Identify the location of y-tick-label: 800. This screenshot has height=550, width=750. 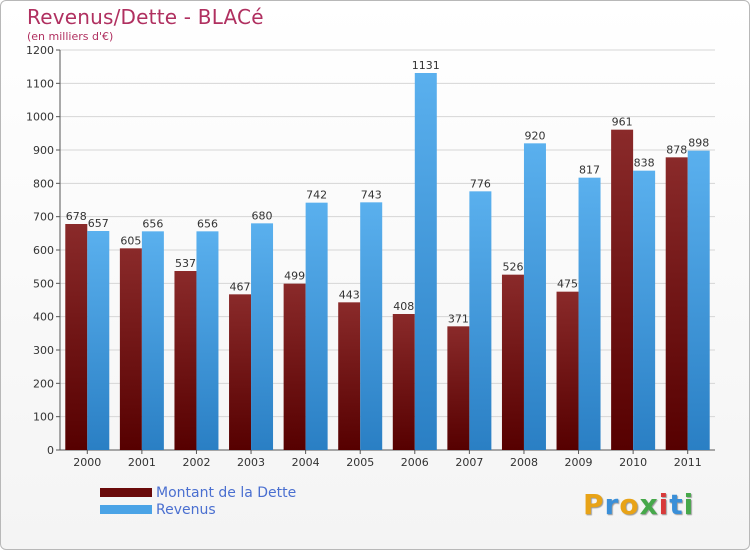
(43, 183).